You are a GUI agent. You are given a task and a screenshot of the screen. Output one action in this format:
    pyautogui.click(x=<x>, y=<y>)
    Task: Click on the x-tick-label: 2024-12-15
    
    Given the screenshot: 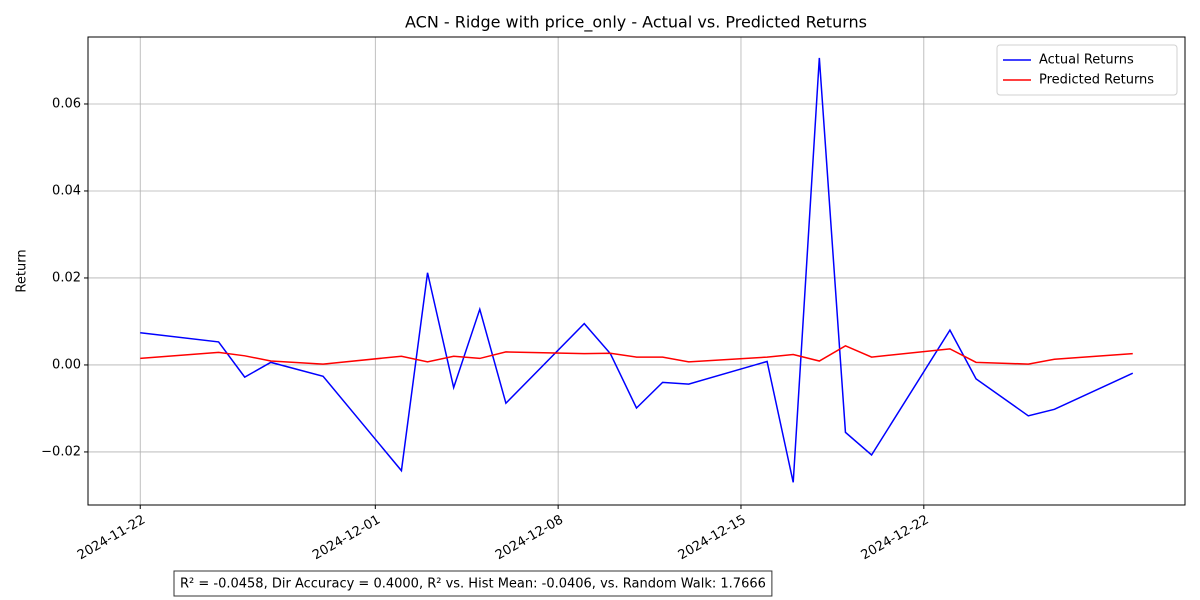 What is the action you would take?
    pyautogui.click(x=712, y=538)
    